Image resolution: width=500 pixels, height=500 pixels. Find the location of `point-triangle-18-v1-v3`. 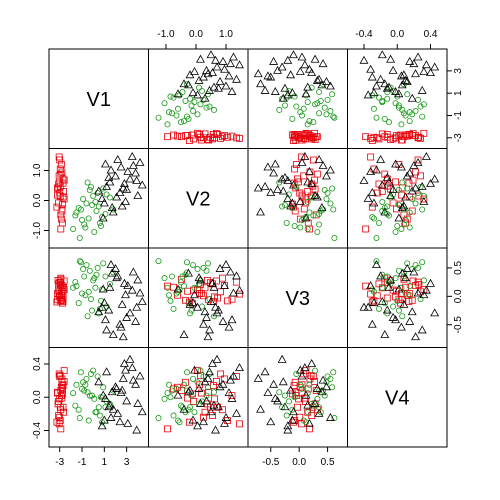

point-triangle-18-v1-v3 is located at coordinates (306, 93).